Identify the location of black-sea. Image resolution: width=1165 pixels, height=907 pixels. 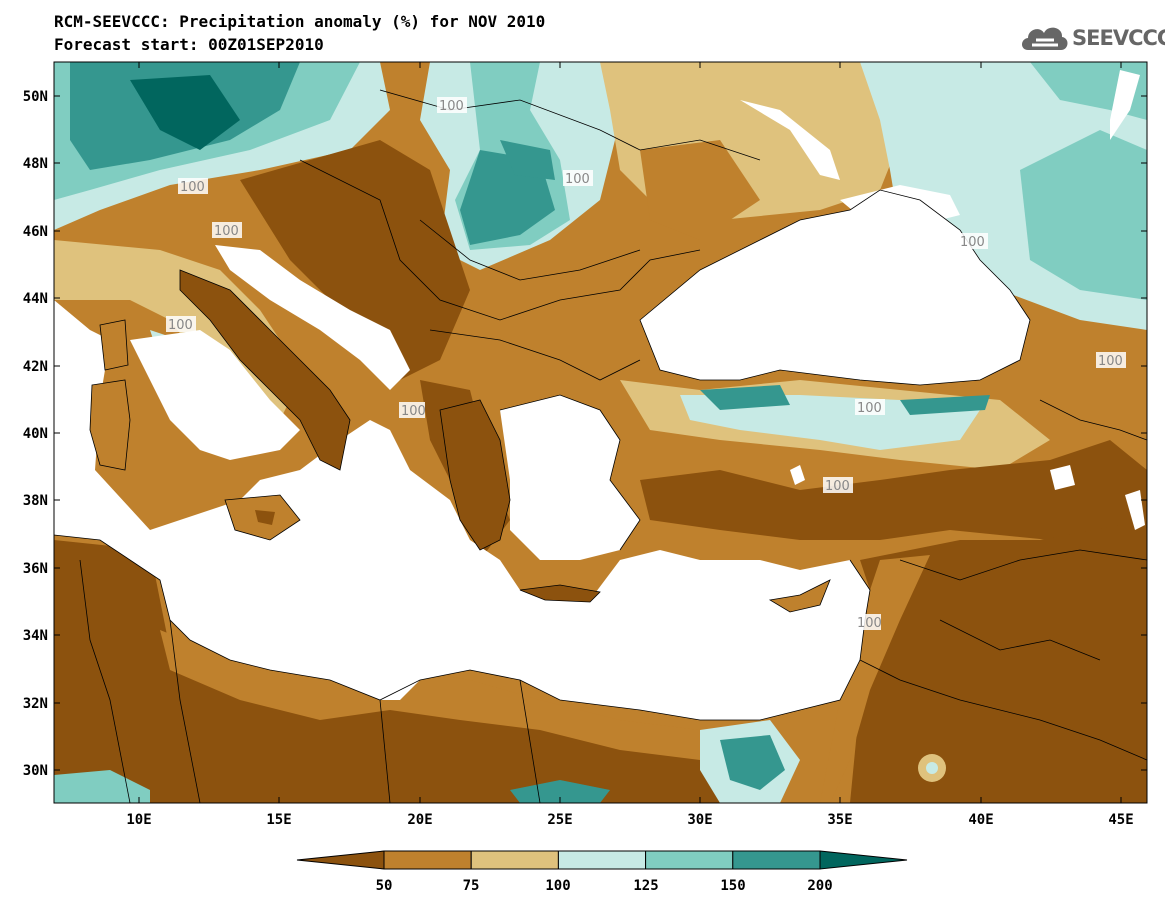
(835, 287).